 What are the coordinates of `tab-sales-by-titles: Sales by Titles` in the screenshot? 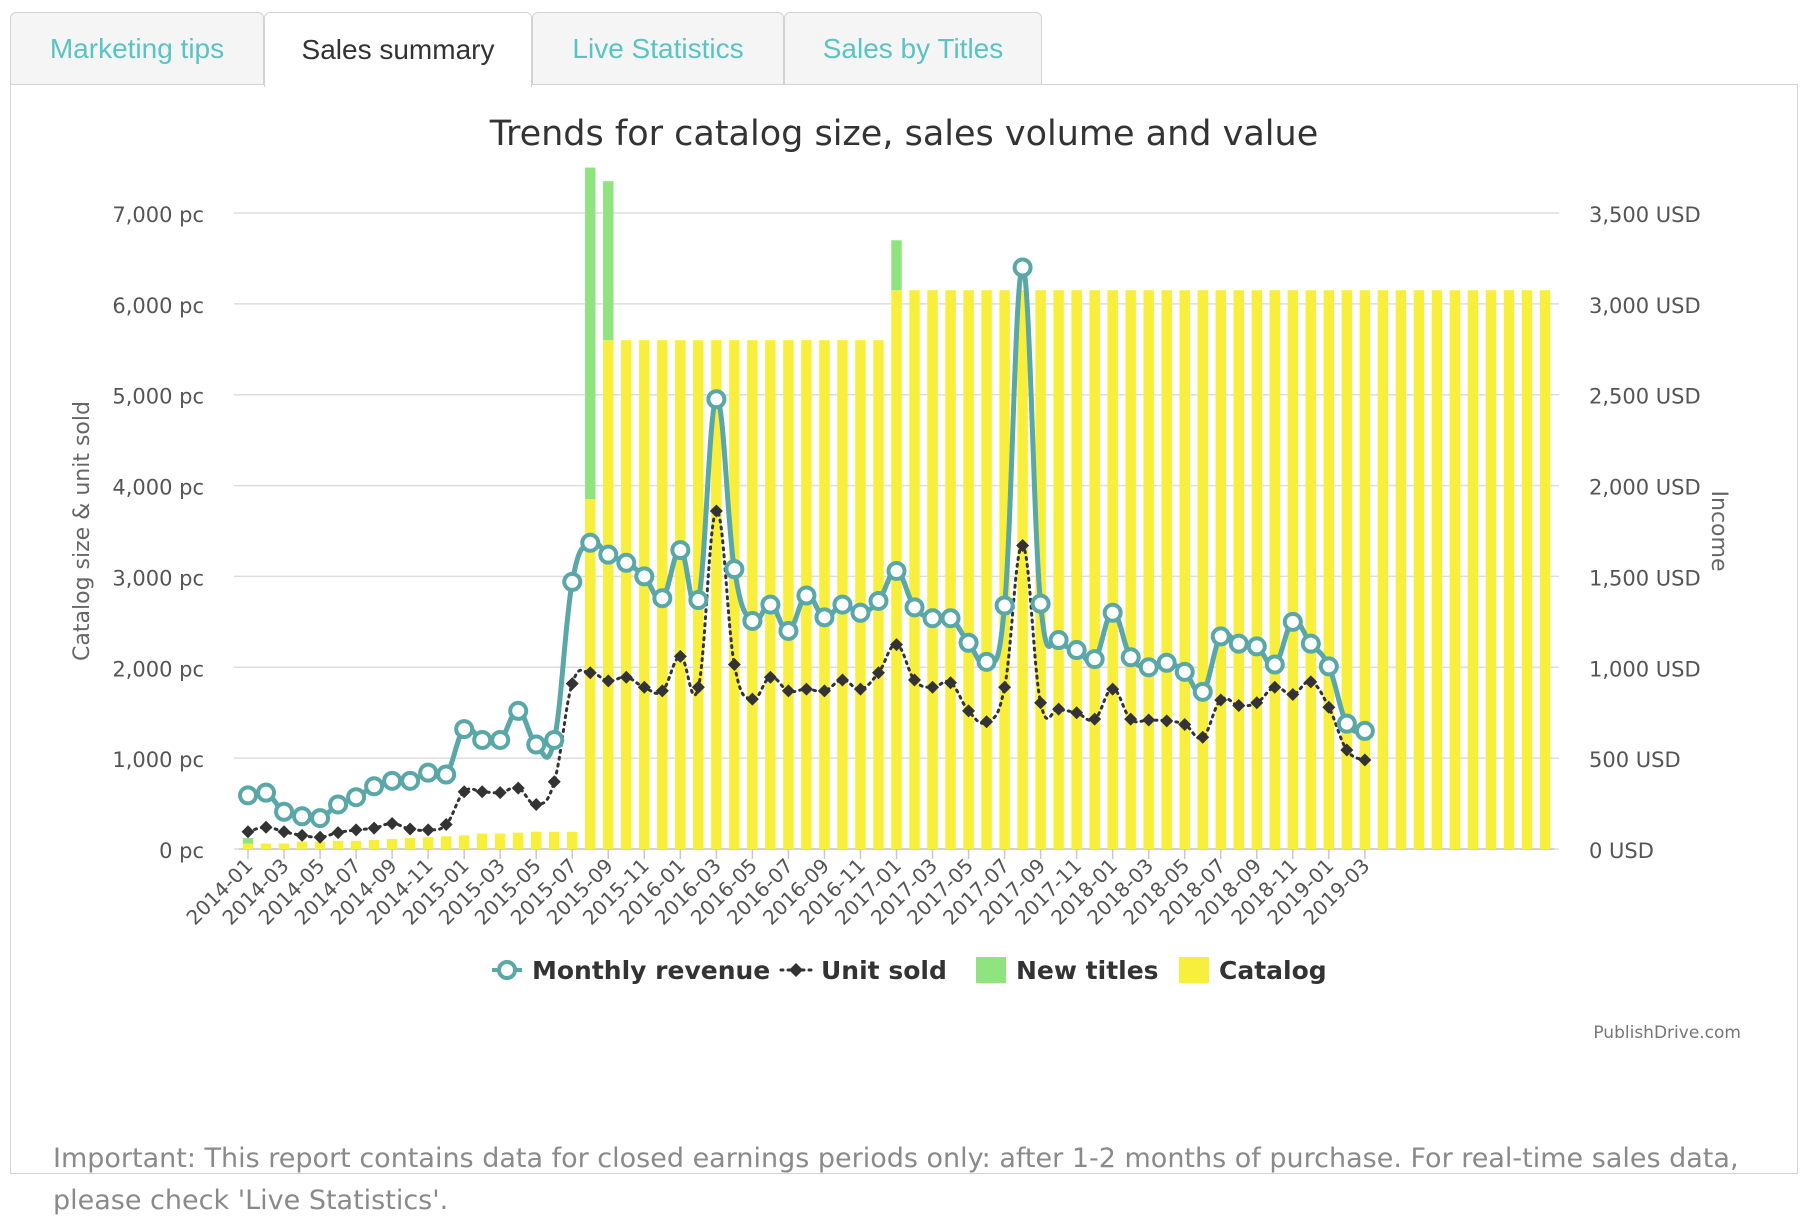 It's located at (913, 48).